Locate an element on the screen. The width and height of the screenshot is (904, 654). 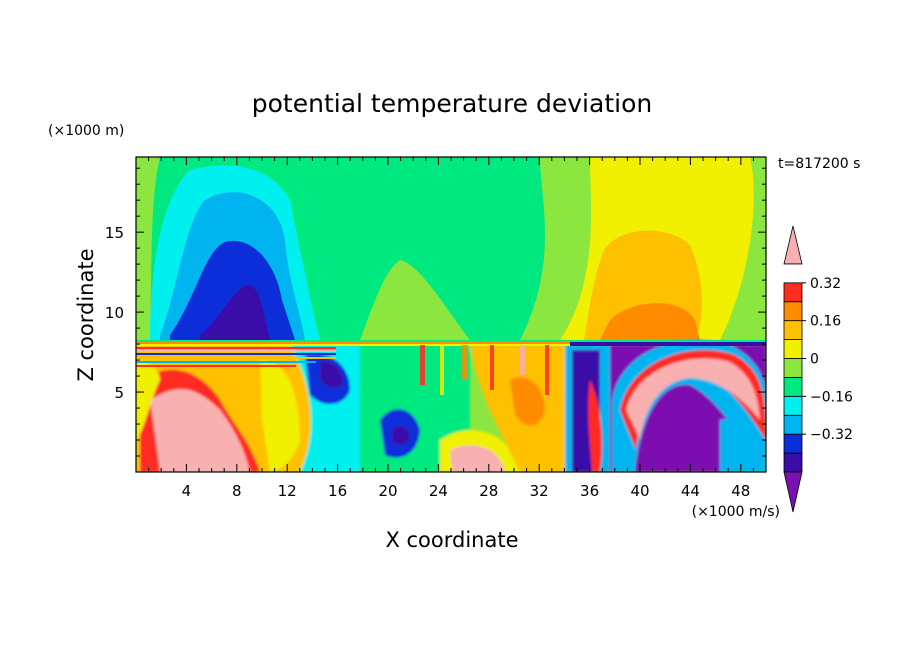
x-tick-label: 16 is located at coordinates (337, 491).